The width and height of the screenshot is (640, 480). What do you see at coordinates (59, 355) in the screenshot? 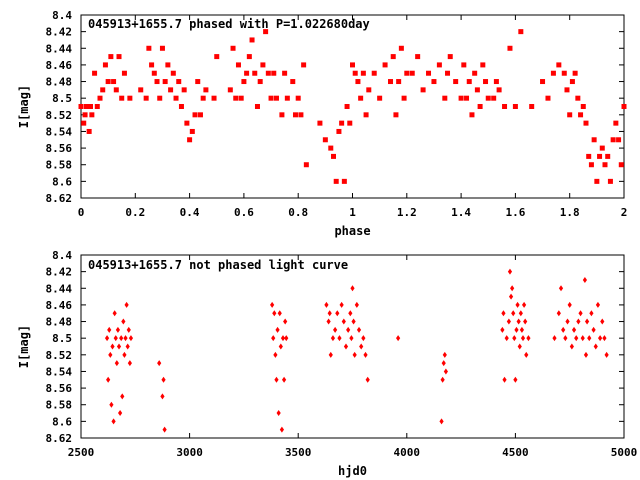
I see `y-tick-label: 8.52` at bounding box center [59, 355].